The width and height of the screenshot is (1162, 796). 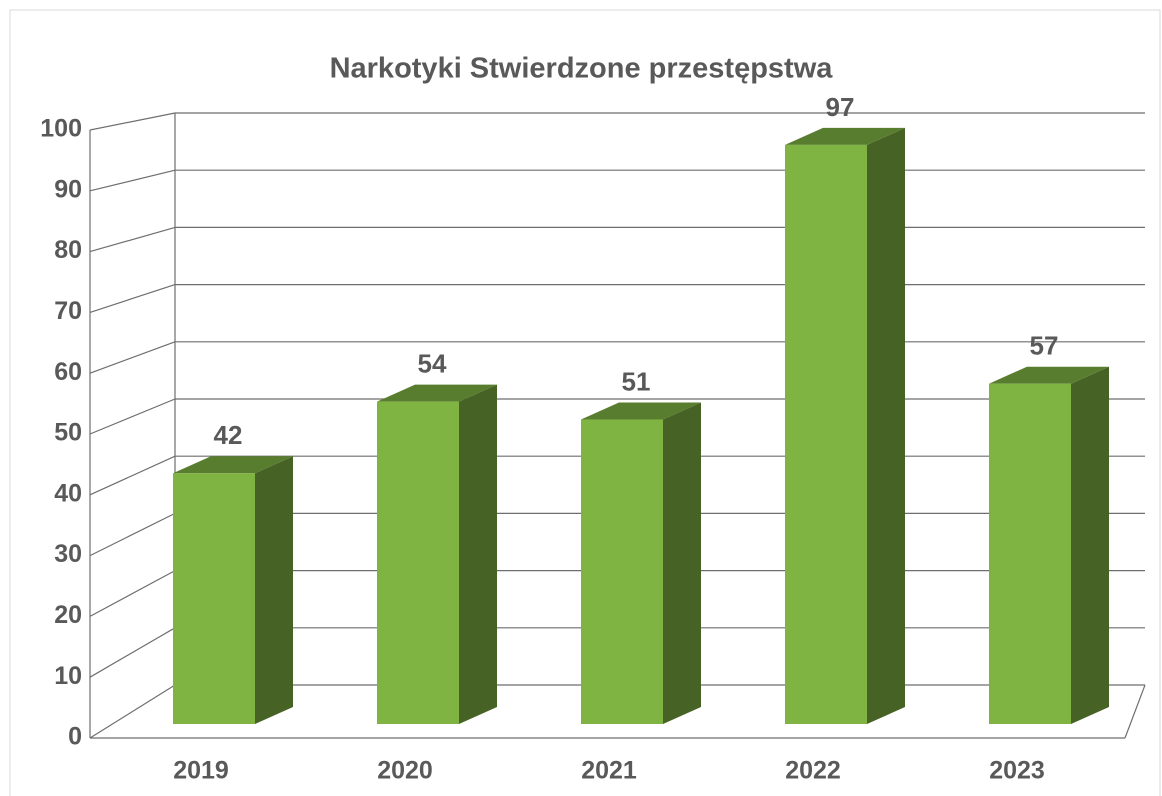 What do you see at coordinates (636, 381) in the screenshot?
I see `data-label: 51` at bounding box center [636, 381].